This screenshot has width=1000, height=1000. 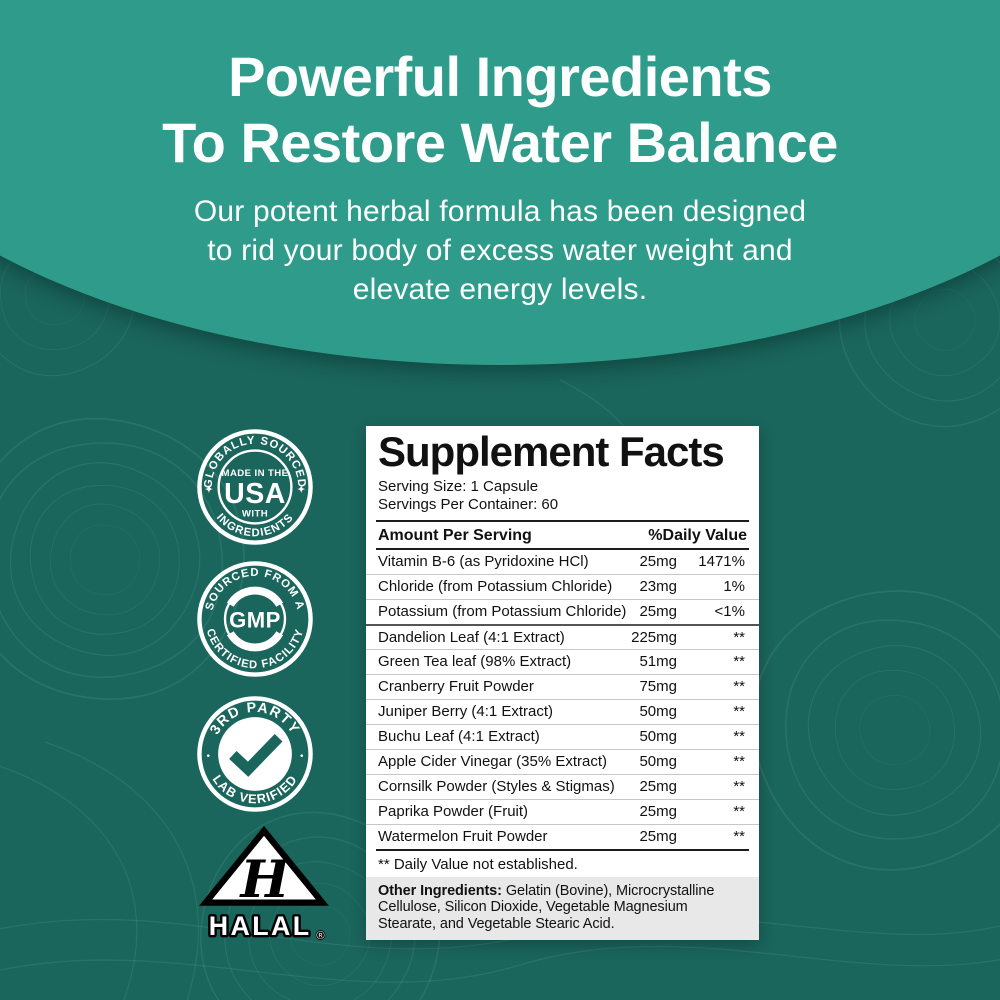 I want to click on usa-badge-made-in: MADE IN THE, so click(x=255, y=473).